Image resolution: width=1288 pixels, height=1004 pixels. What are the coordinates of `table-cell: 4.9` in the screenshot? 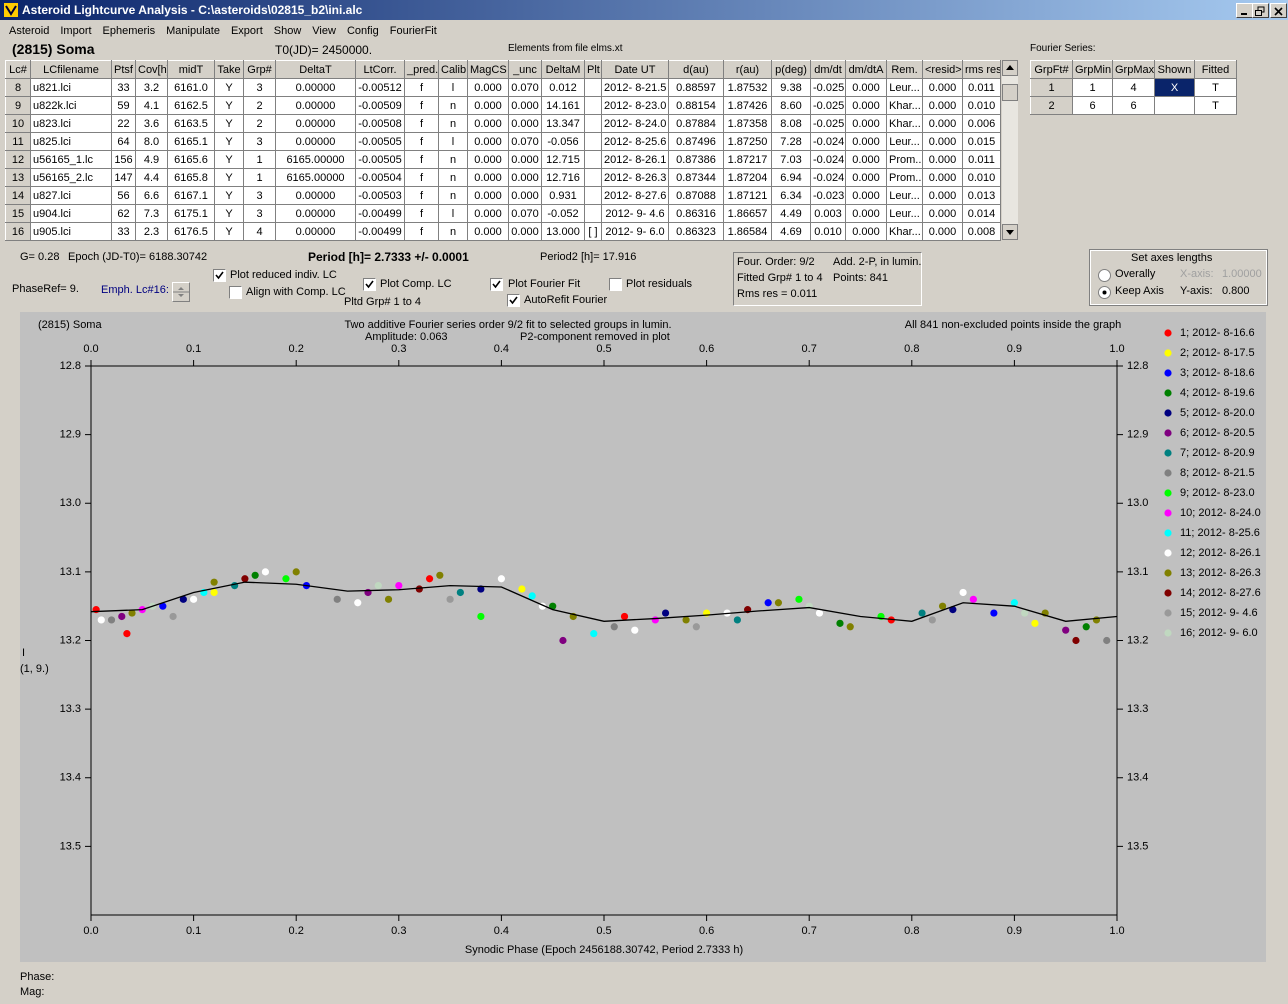 It's located at (151, 159).